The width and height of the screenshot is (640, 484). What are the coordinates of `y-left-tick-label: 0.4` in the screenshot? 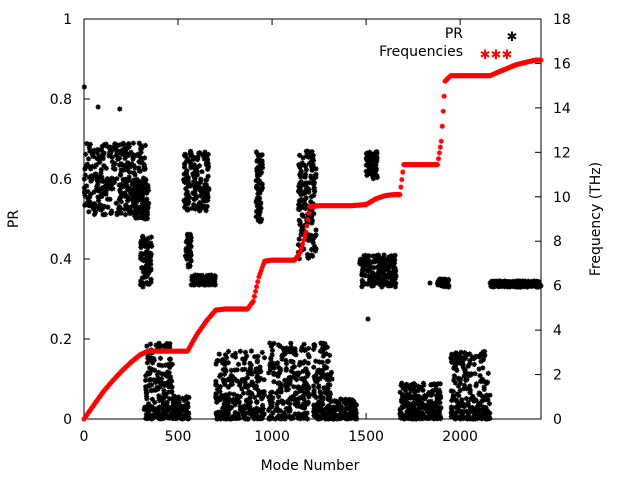 It's located at (61, 260).